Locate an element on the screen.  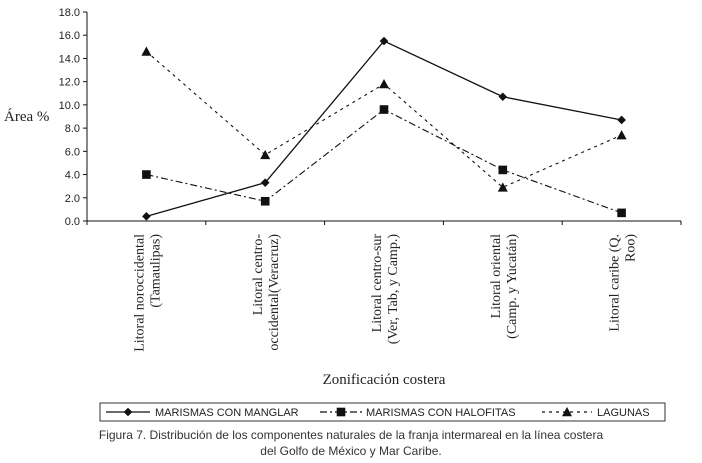
legend-label: MARISMAS CON HALOFITAS is located at coordinates (441, 413).